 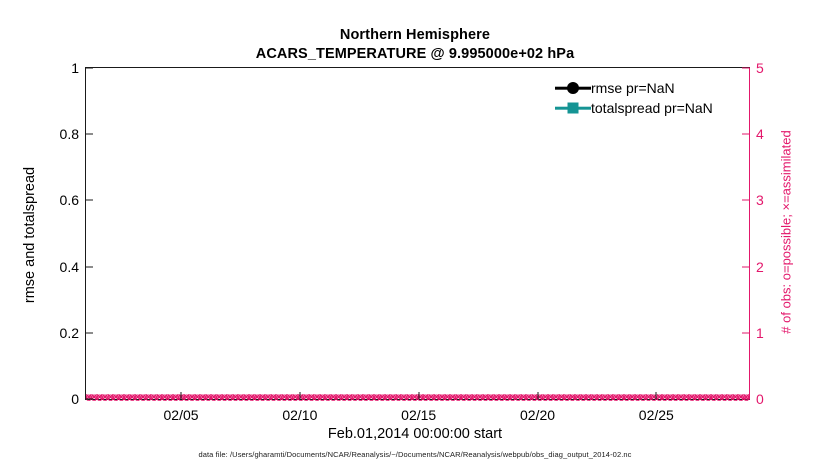 I want to click on x-axis-tick-label: 02/10, so click(x=300, y=415).